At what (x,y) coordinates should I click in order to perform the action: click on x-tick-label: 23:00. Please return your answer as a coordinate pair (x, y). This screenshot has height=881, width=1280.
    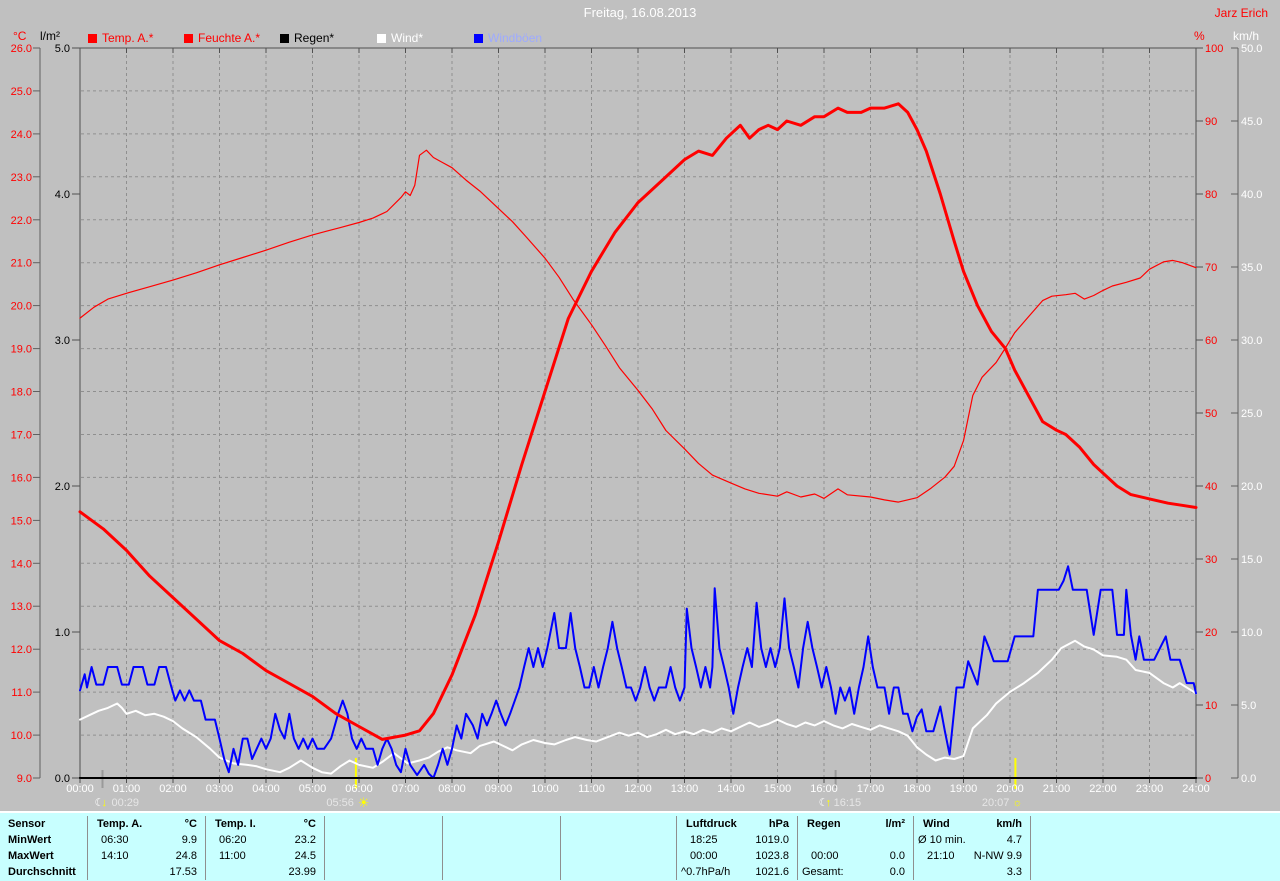
    Looking at the image, I should click on (1150, 789).